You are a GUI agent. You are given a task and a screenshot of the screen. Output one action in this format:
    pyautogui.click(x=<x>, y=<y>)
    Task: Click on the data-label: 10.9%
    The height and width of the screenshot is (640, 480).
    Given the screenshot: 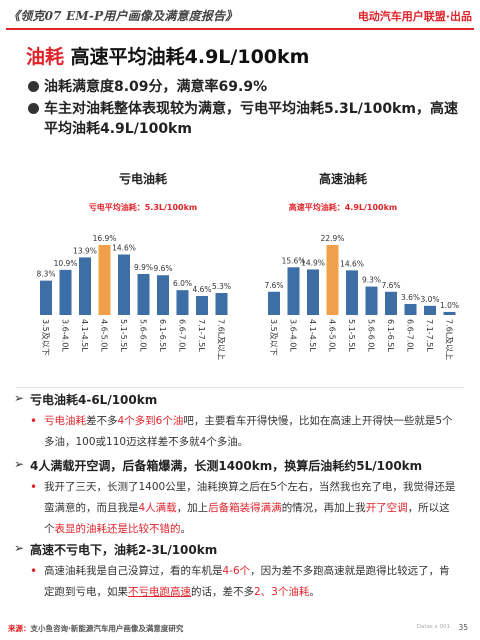 What is the action you would take?
    pyautogui.click(x=66, y=263)
    